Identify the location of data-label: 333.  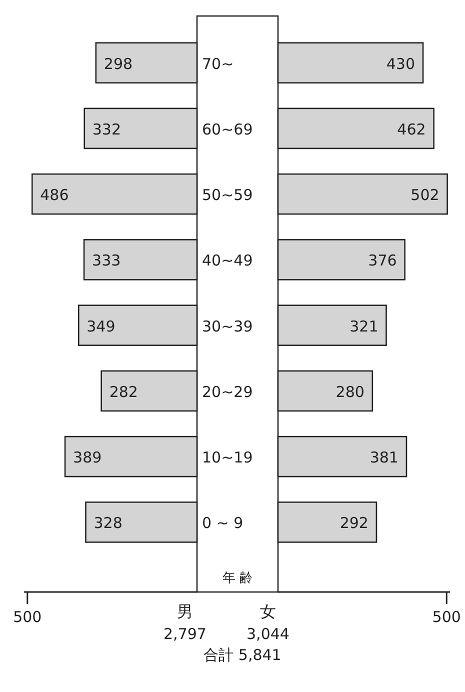
(106, 261).